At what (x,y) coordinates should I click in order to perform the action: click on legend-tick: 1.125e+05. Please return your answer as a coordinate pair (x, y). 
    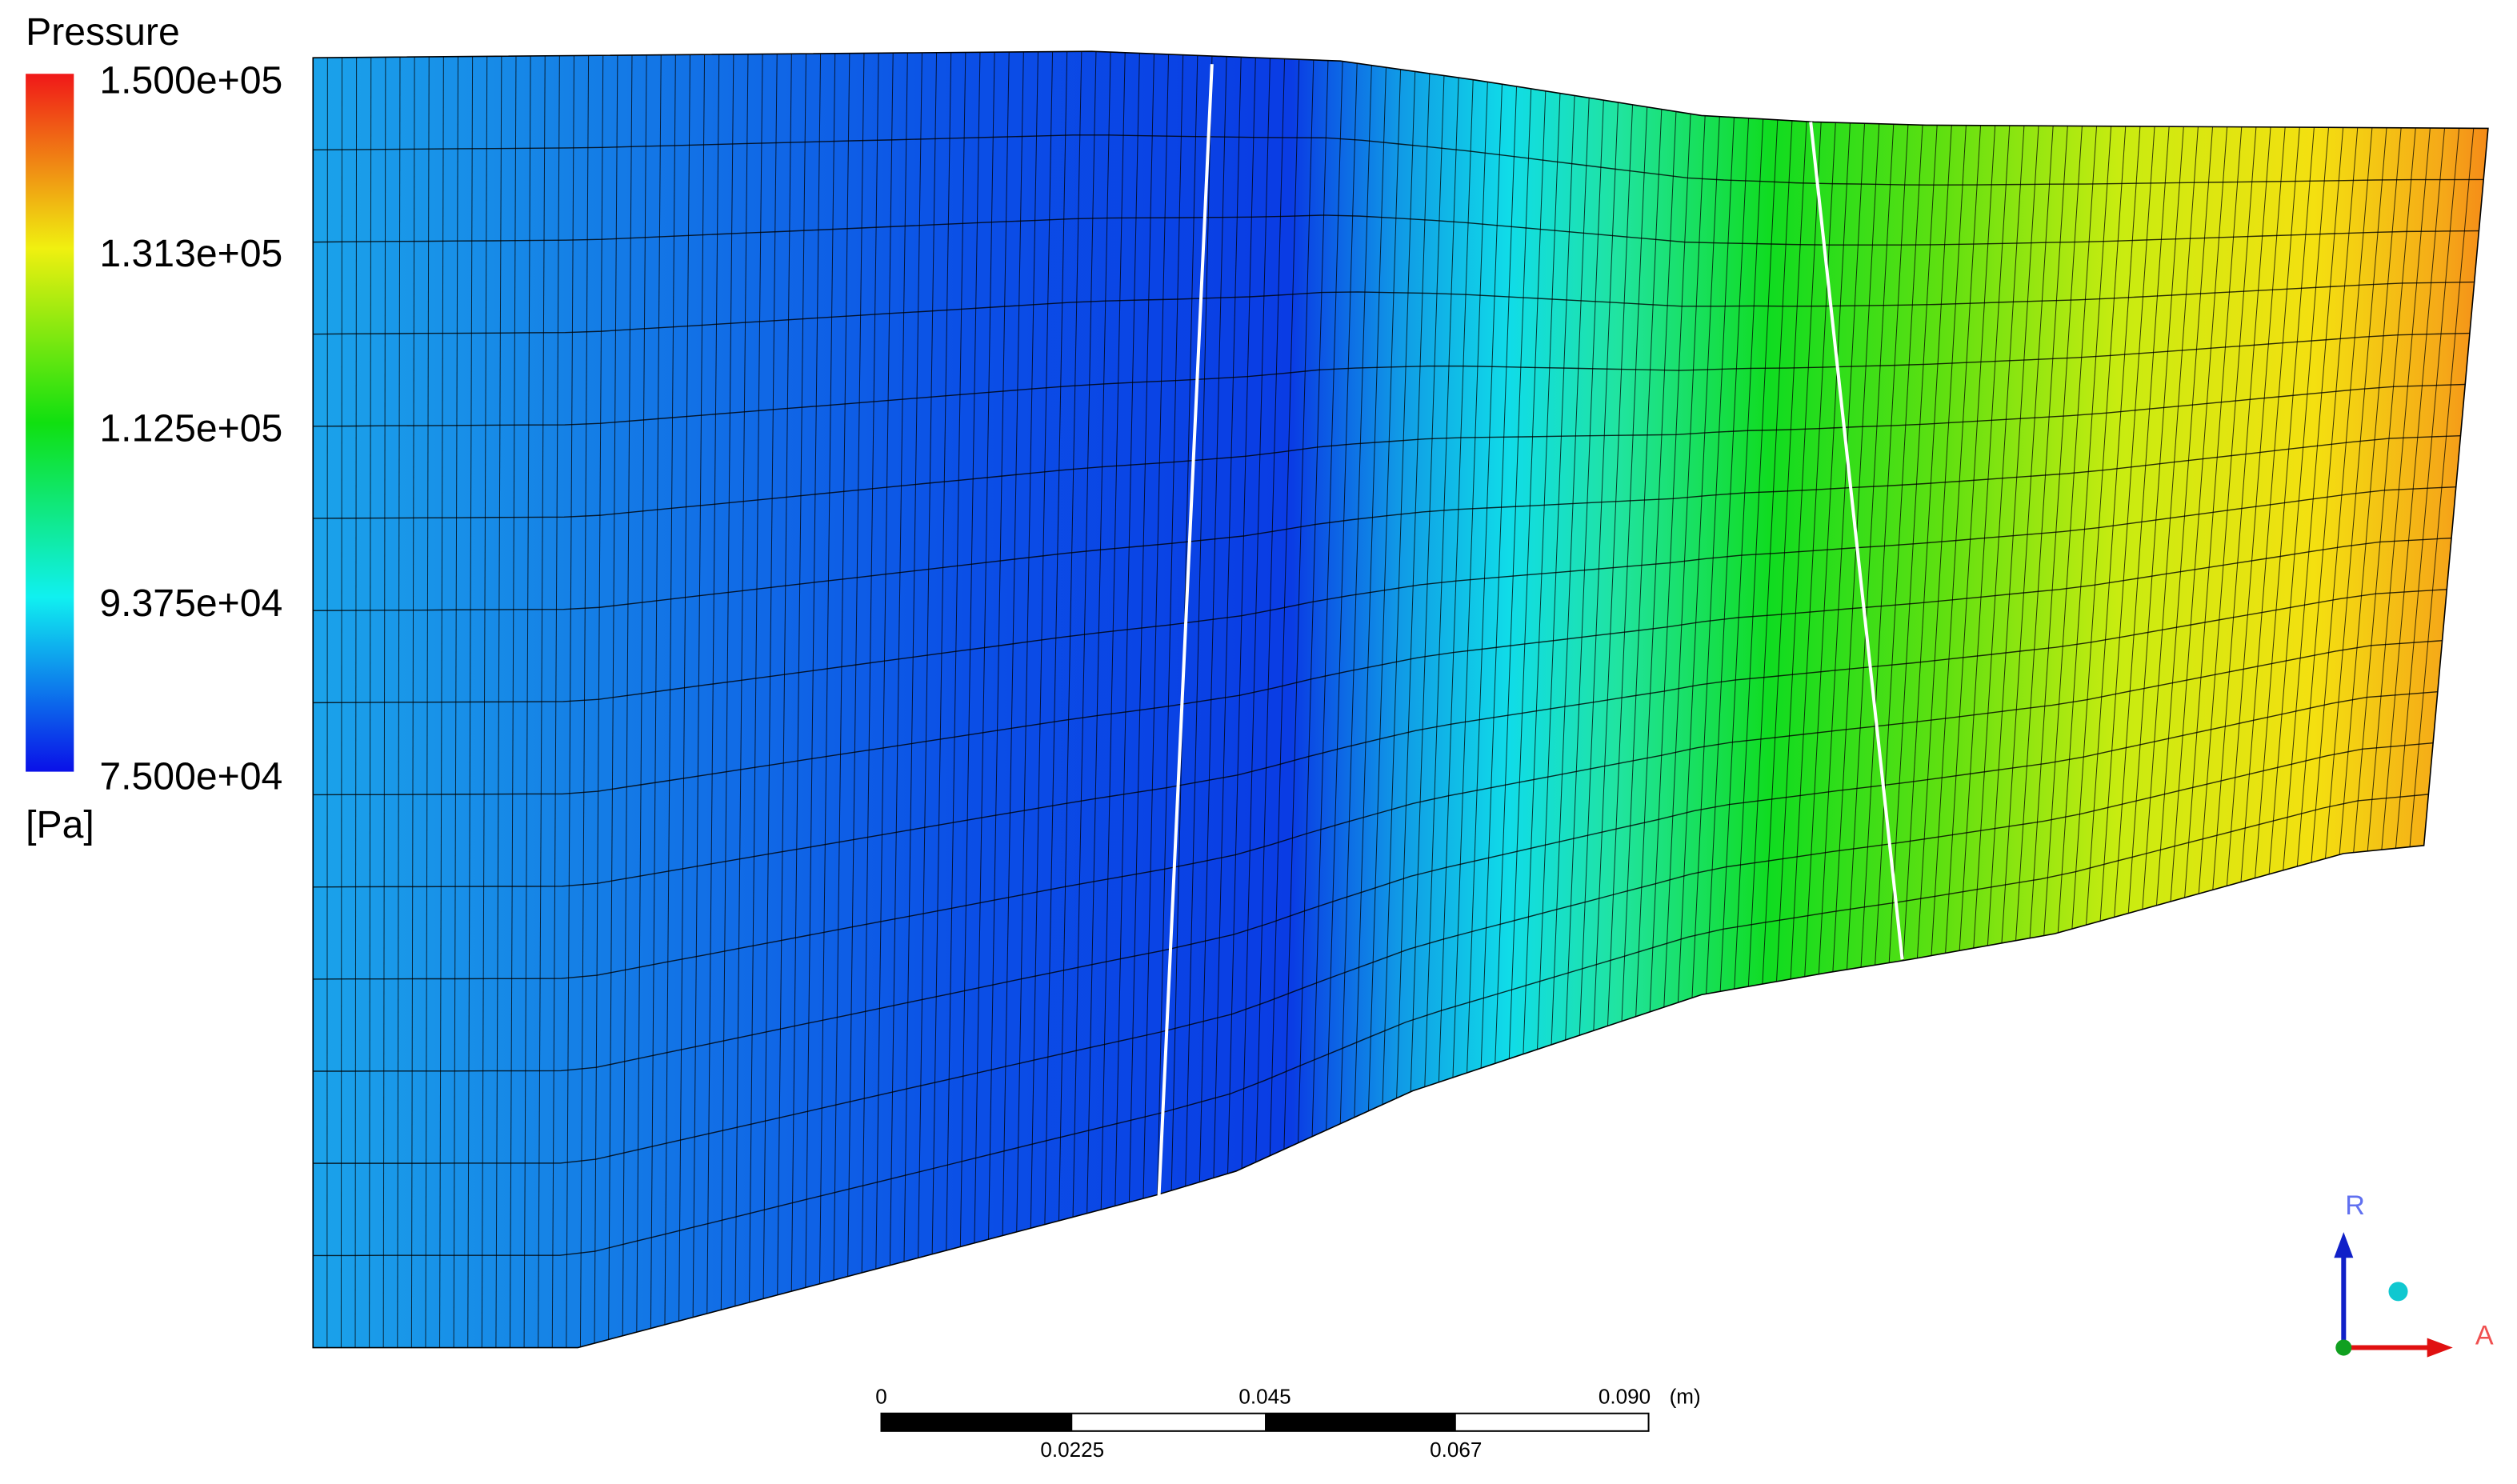
    Looking at the image, I should click on (190, 428).